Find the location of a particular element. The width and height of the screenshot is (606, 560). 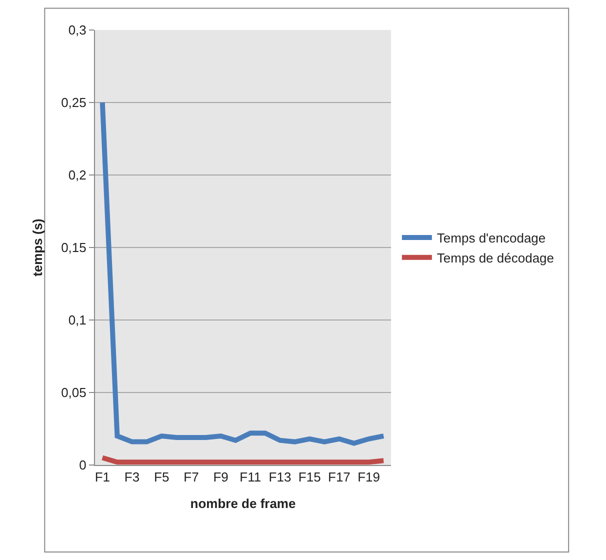

x-tick-label: F15 is located at coordinates (309, 477).